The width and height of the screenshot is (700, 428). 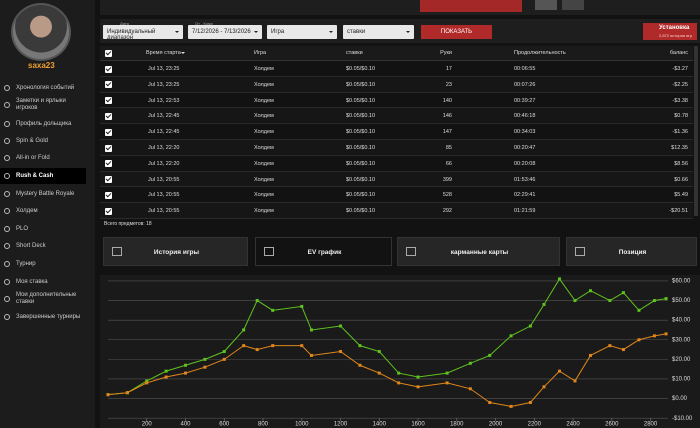 What do you see at coordinates (525, 195) in the screenshot?
I see `table-cell: 02:29:41` at bounding box center [525, 195].